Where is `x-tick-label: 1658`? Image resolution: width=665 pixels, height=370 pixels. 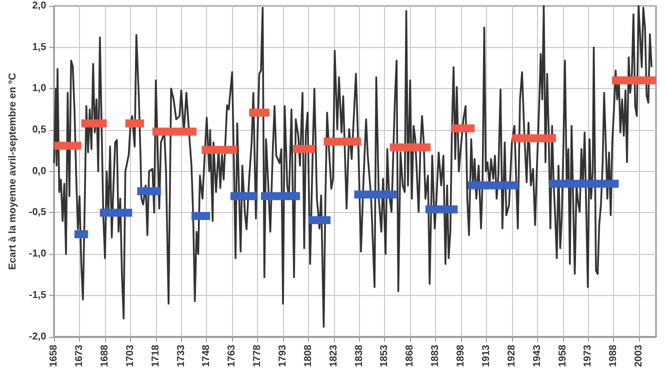
x-tick-label: 1658 is located at coordinates (54, 356).